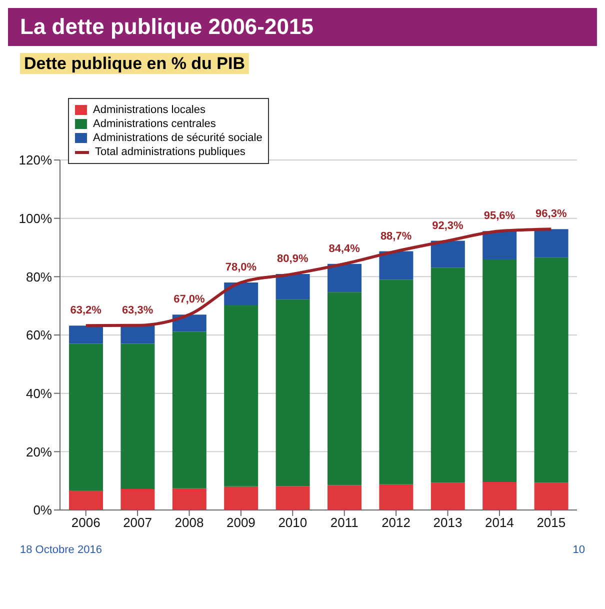 Image resolution: width=605 pixels, height=609 pixels. What do you see at coordinates (135, 63) in the screenshot?
I see `chart-subtitle: Dette publique en % du PIB` at bounding box center [135, 63].